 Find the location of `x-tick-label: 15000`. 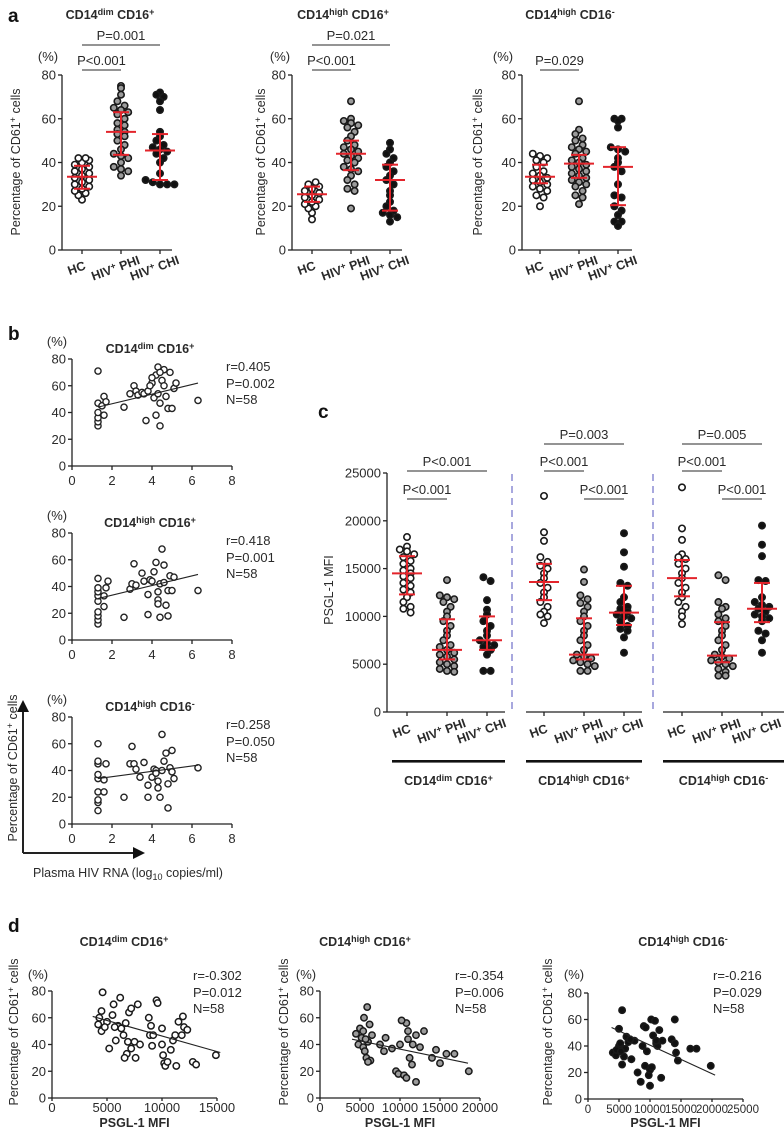

x-tick-label: 15000 is located at coordinates (440, 1107).